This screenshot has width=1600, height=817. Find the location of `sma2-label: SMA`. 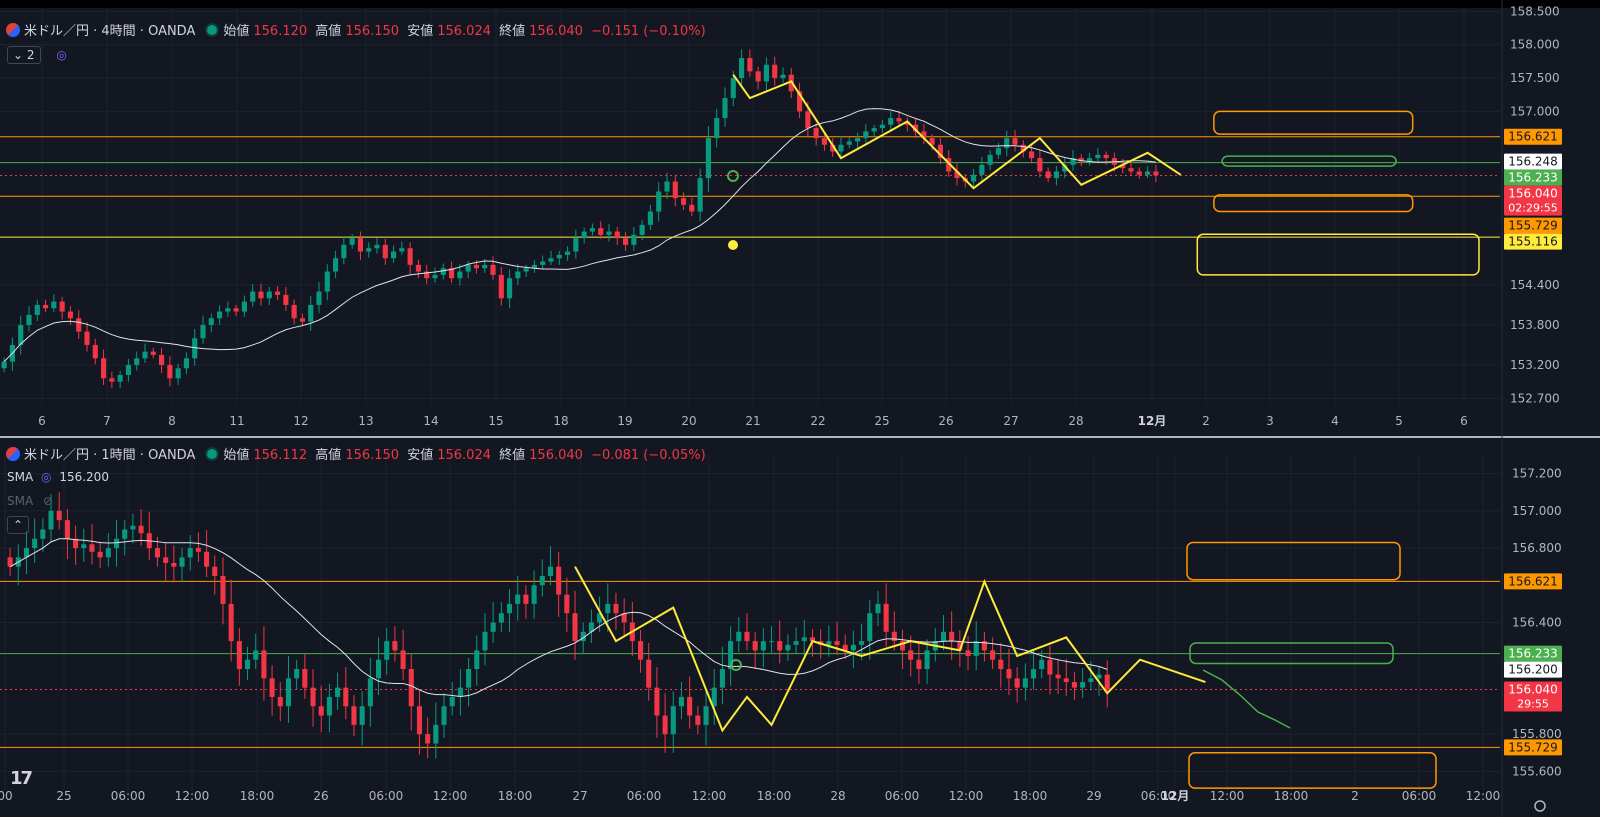

sma2-label: SMA is located at coordinates (20, 501).